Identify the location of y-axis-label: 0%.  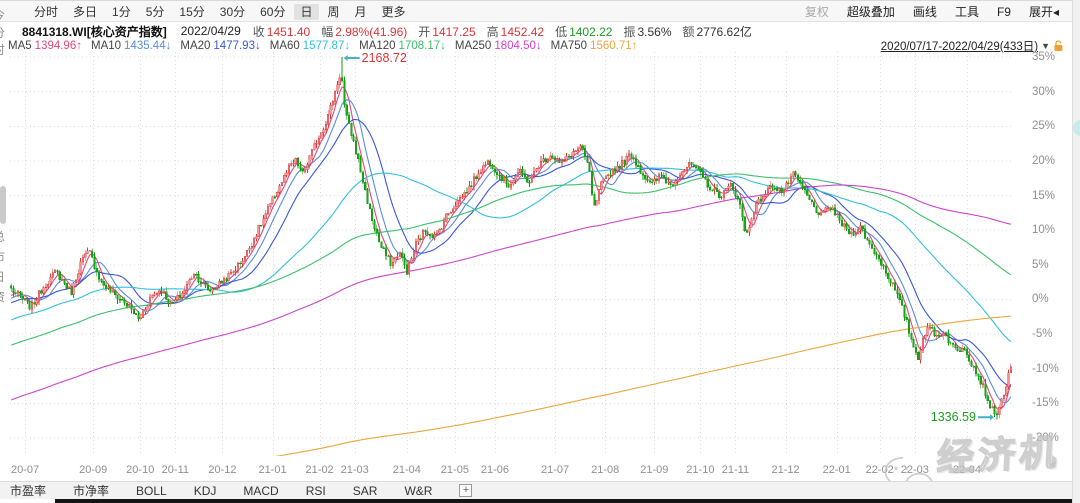
(1040, 299).